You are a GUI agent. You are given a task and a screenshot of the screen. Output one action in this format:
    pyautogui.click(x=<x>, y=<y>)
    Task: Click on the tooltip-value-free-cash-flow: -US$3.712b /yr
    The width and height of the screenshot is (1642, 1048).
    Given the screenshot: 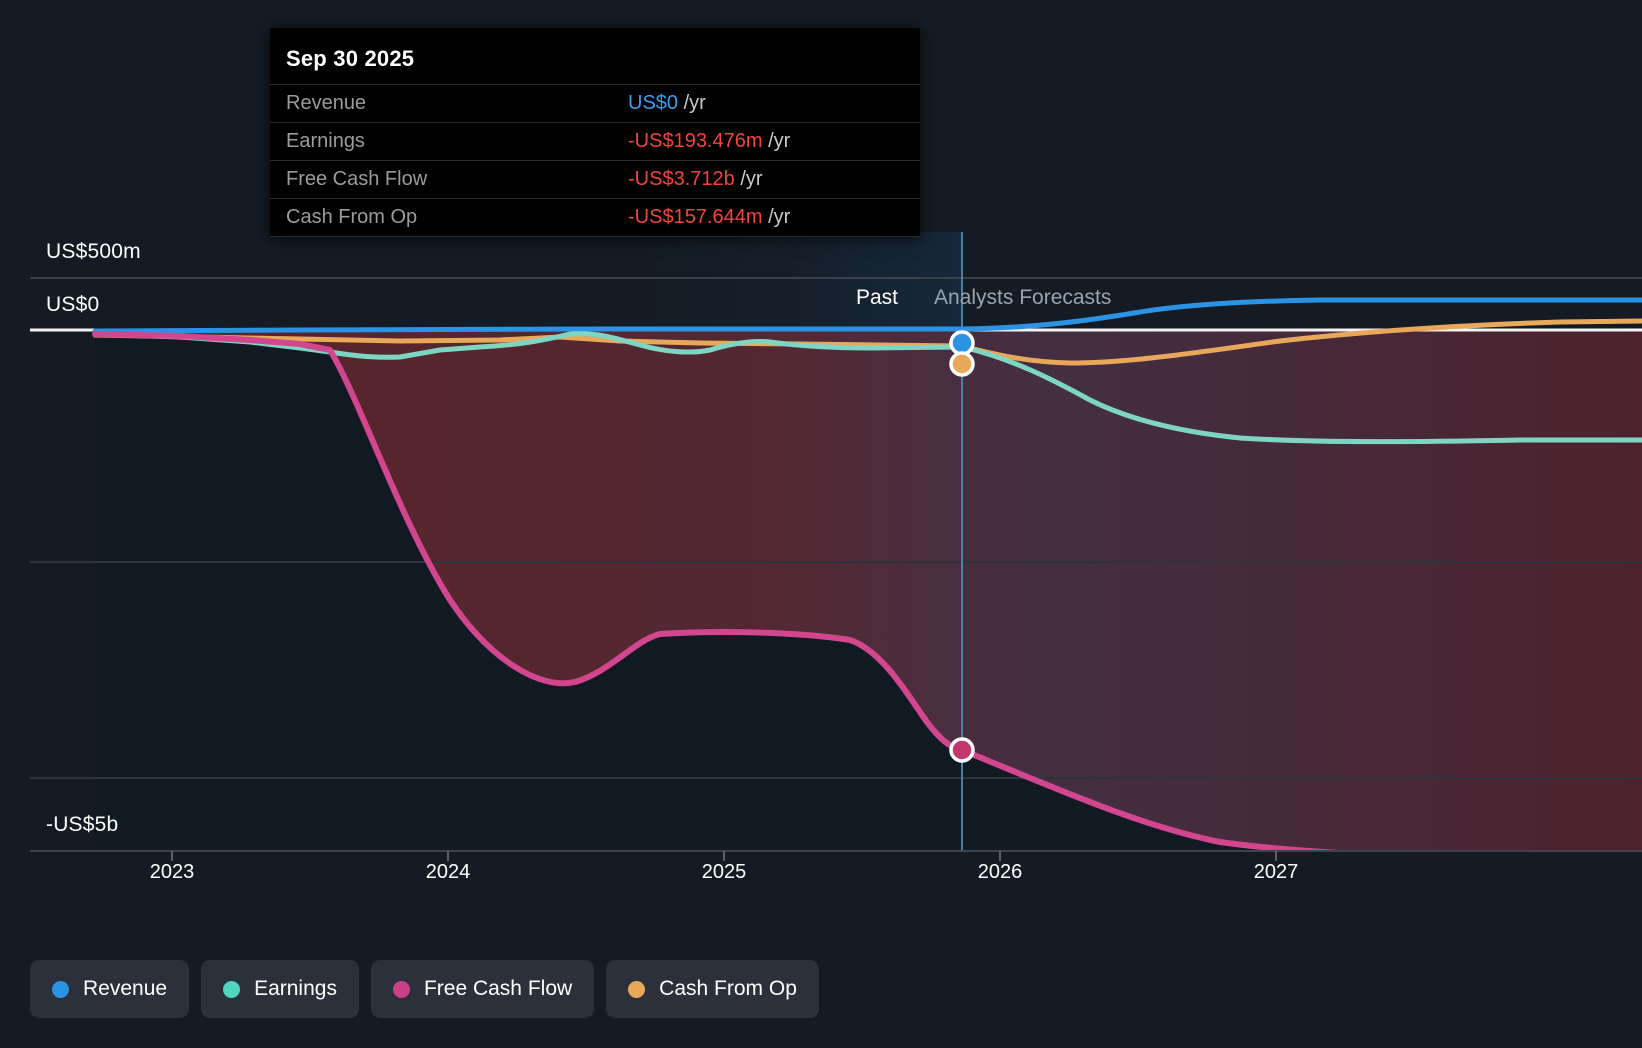 What is the action you would take?
    pyautogui.click(x=695, y=179)
    